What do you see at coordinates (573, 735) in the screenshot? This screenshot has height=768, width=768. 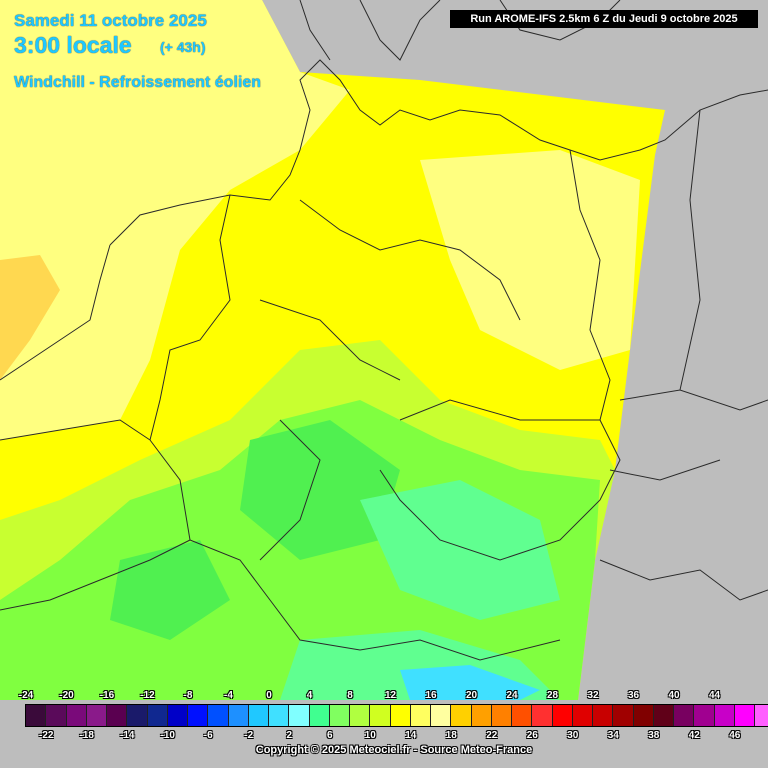 I see `legend-tick-label: 30` at bounding box center [573, 735].